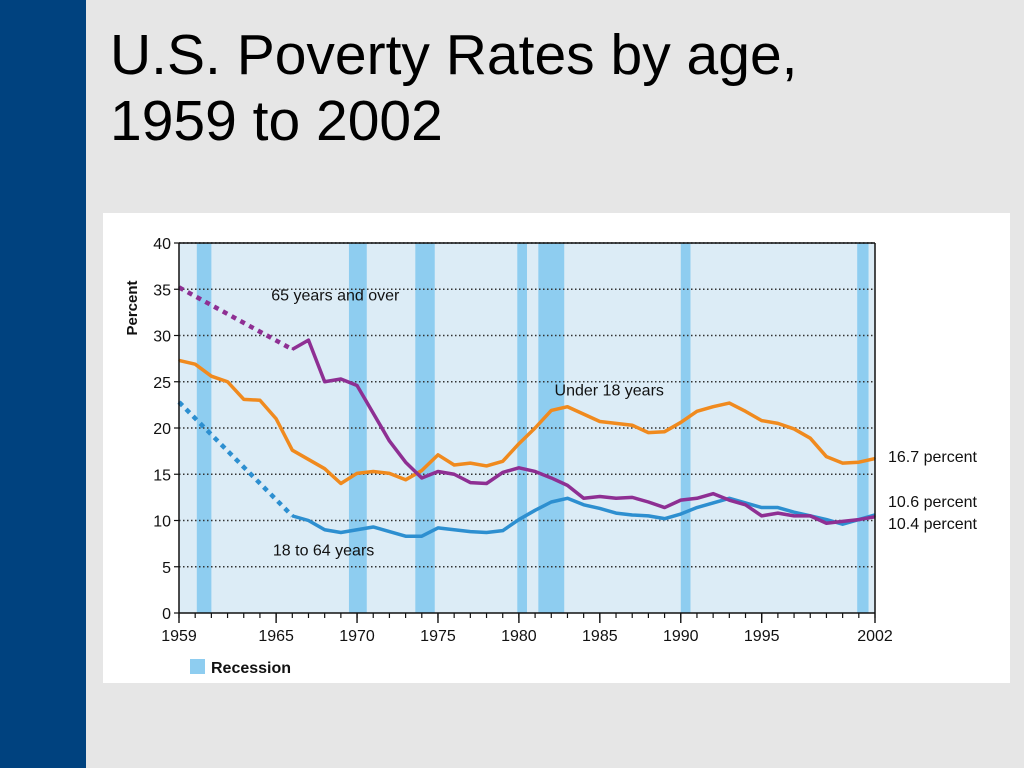  I want to click on y-tick-label-15: 15, so click(162, 475).